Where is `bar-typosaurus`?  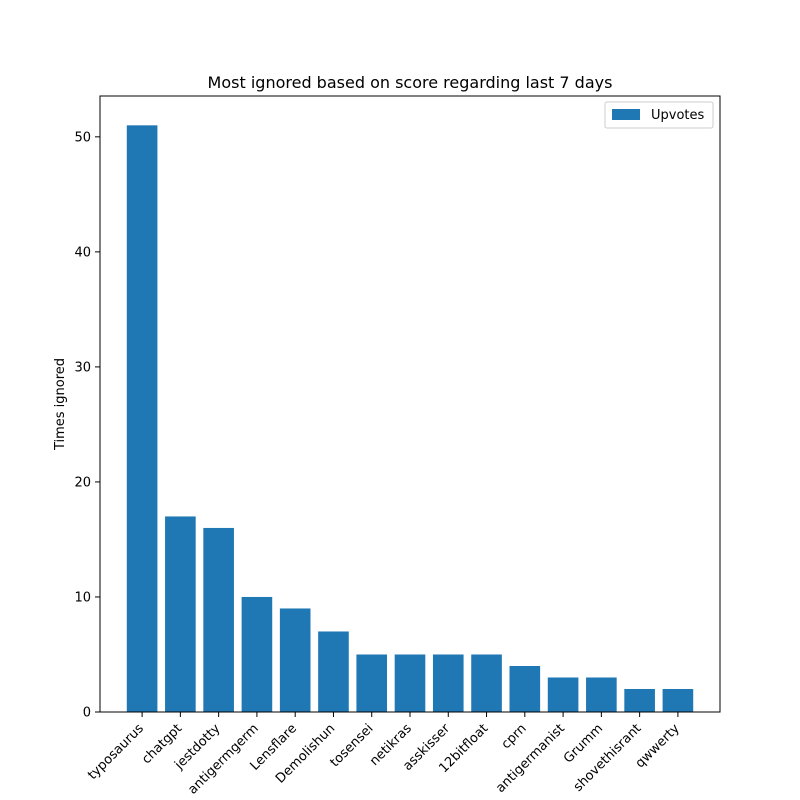 bar-typosaurus is located at coordinates (142, 419).